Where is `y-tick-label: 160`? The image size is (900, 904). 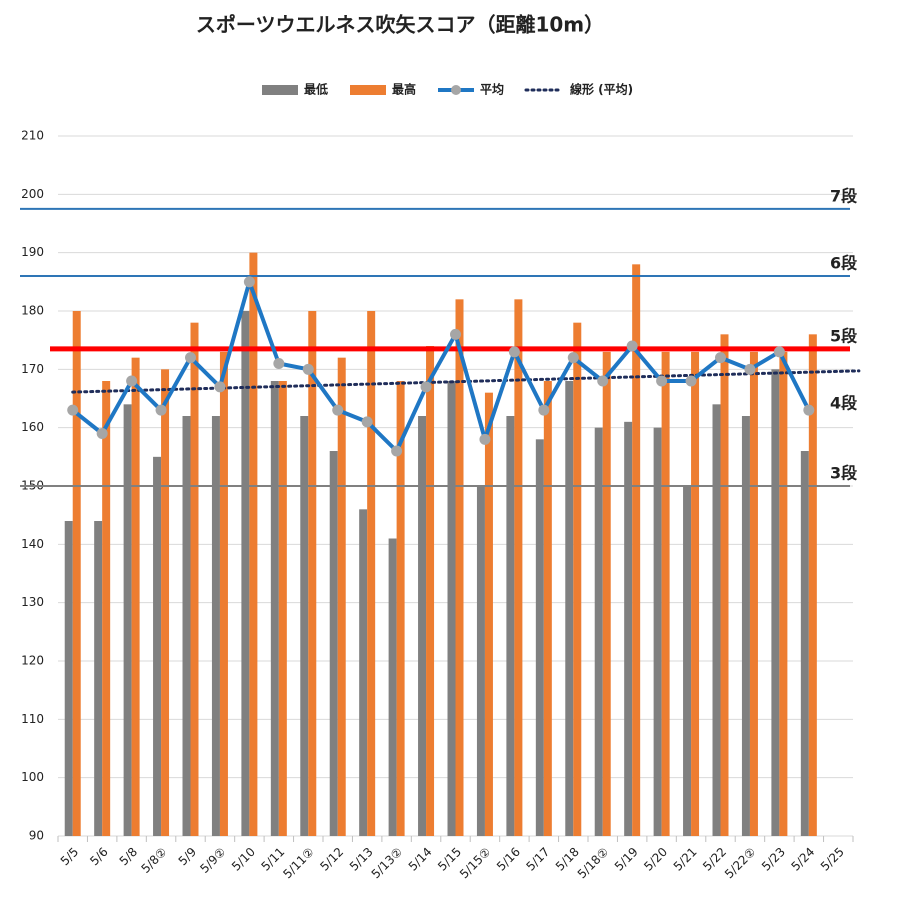 y-tick-label: 160 is located at coordinates (32, 427).